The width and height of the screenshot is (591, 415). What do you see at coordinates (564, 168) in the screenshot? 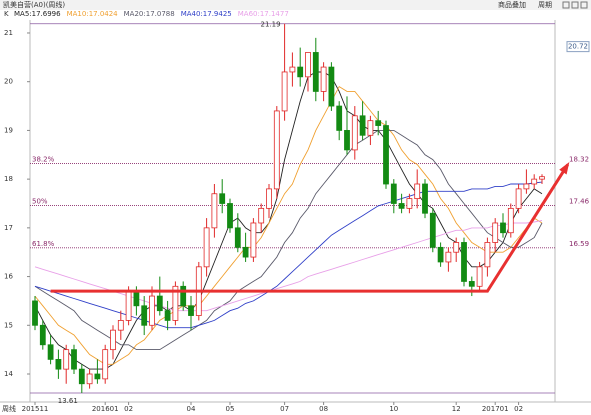
I see `trend-arrowhead` at bounding box center [564, 168].